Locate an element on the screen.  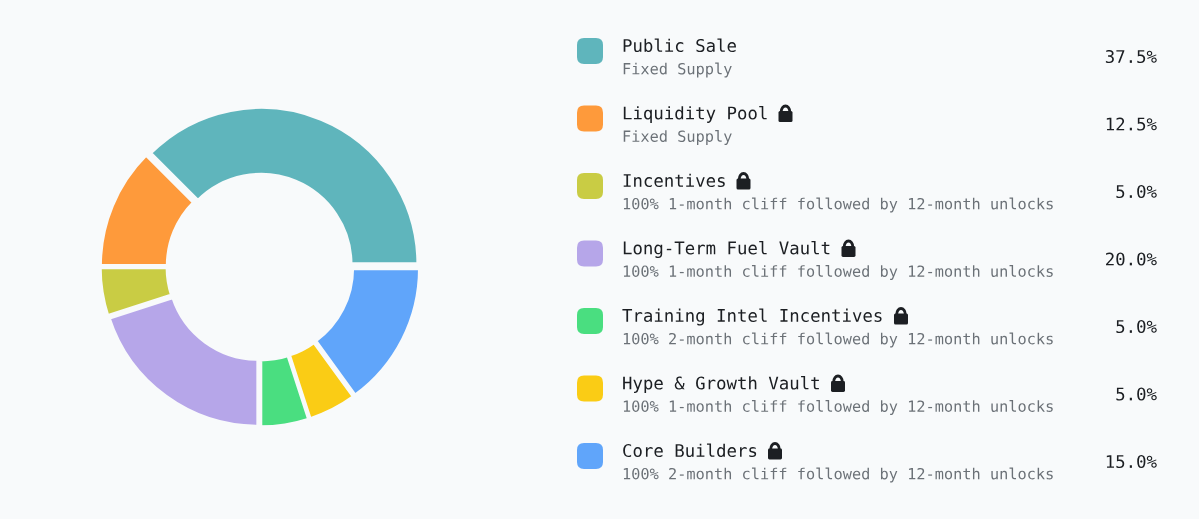
legend-label: Hype & Growth Vault is located at coordinates (721, 384).